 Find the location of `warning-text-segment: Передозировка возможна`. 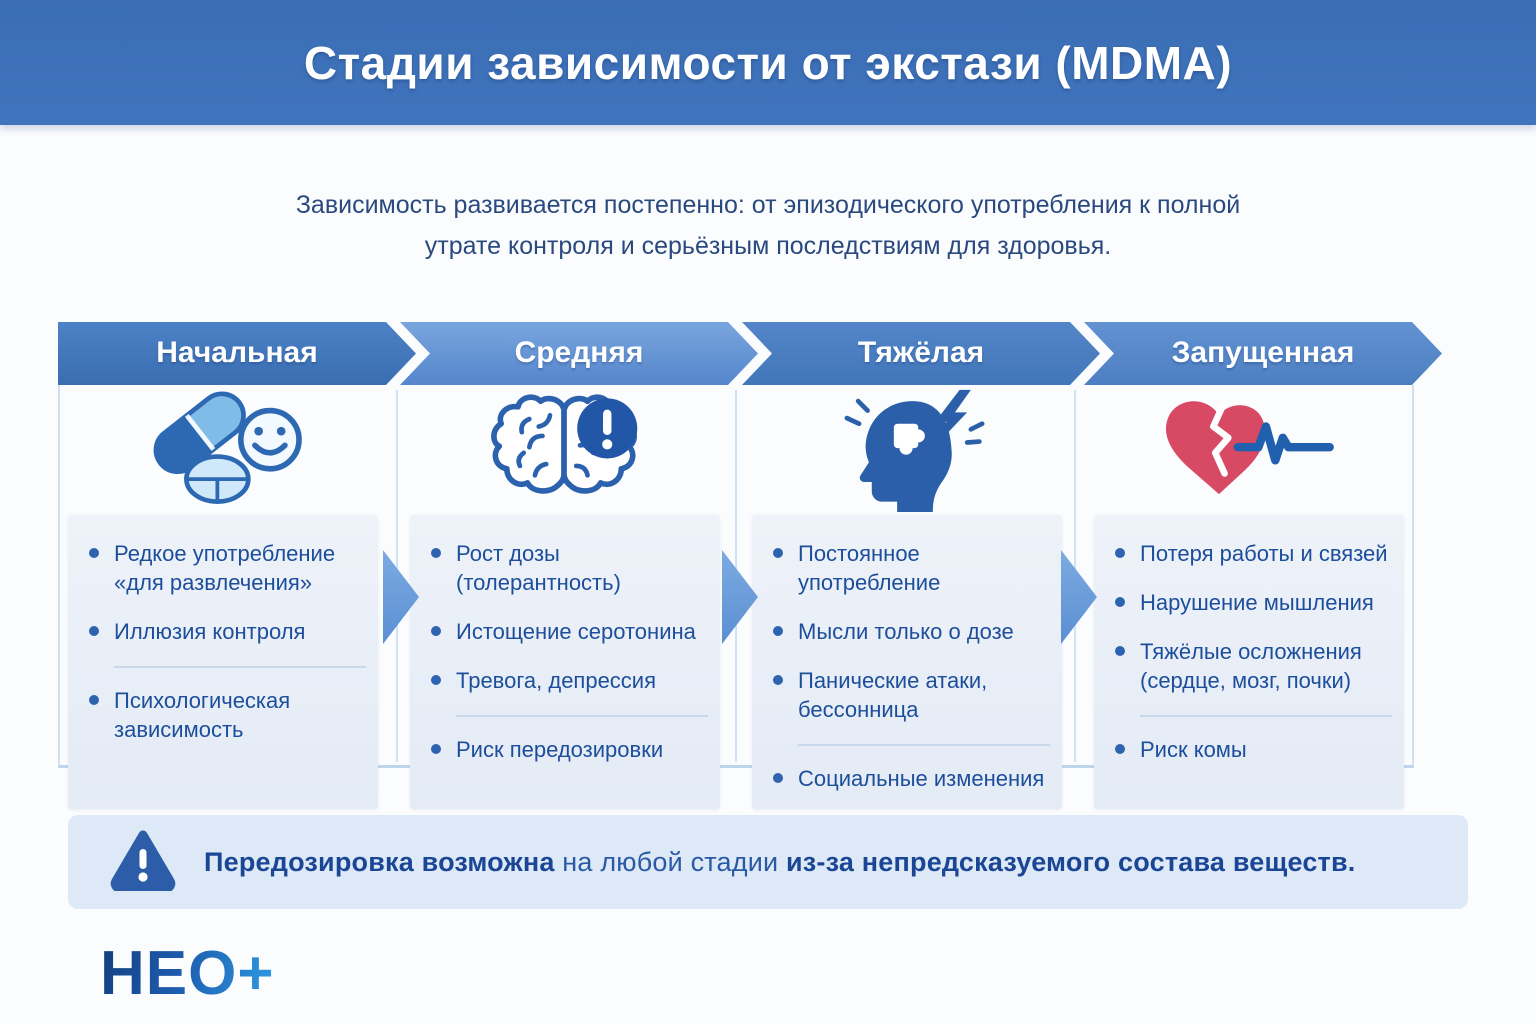

warning-text-segment: Передозировка возможна is located at coordinates (379, 861).